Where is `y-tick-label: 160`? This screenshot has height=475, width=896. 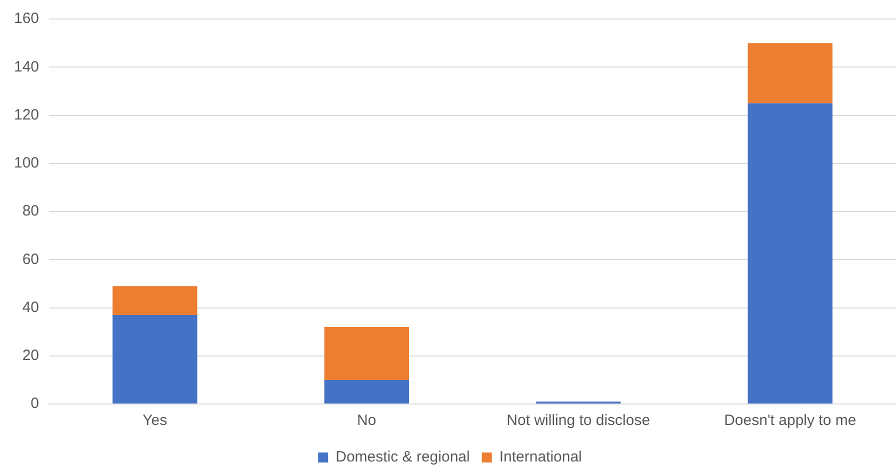 y-tick-label: 160 is located at coordinates (27, 19).